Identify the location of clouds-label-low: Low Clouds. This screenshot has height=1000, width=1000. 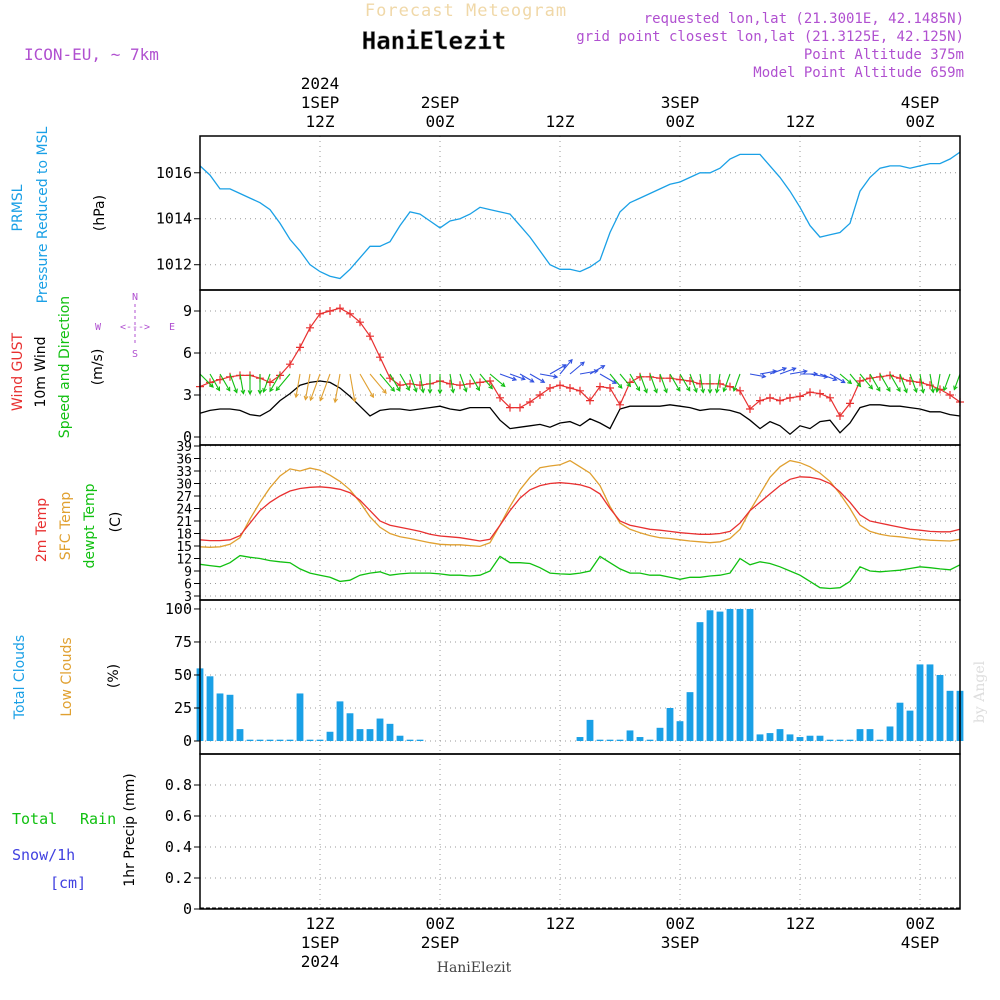
(67, 676).